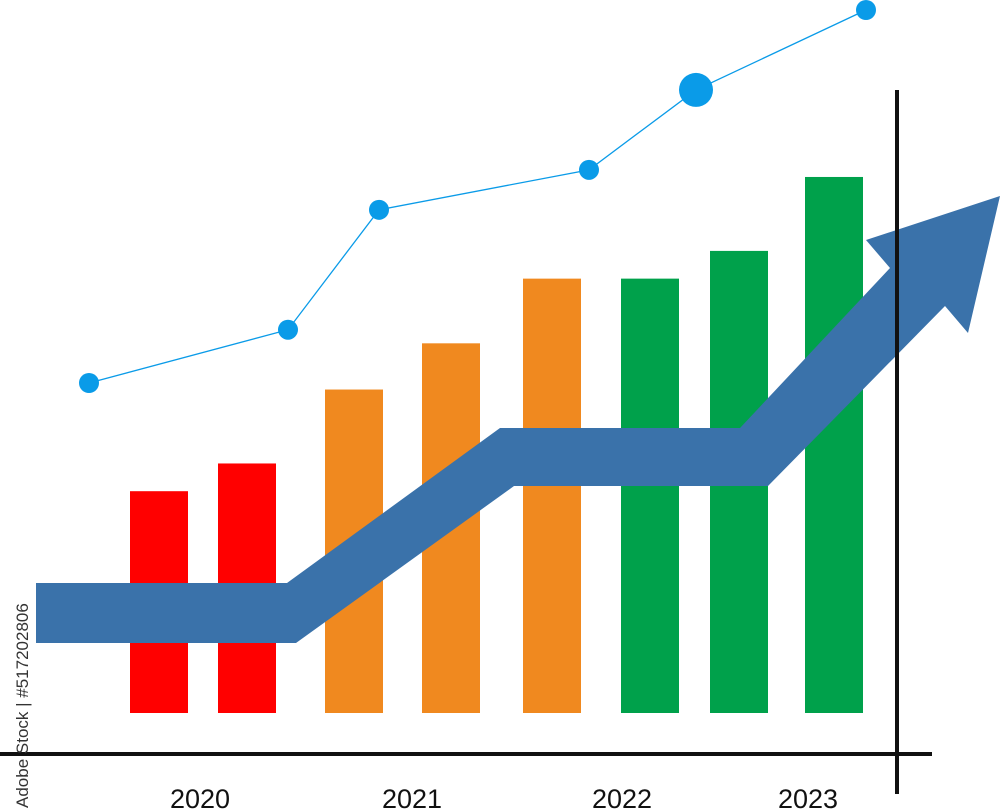 The width and height of the screenshot is (1000, 812). Describe the element at coordinates (22, 705) in the screenshot. I see `watermark-text: Adobe Stock | #517202806` at that location.